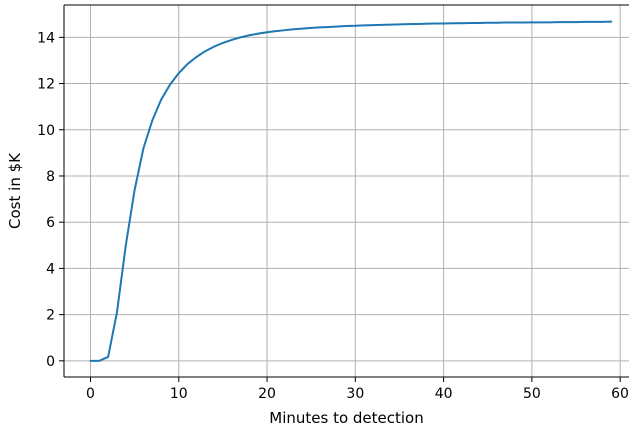 Image resolution: width=629 pixels, height=429 pixels. Describe the element at coordinates (50, 316) in the screenshot. I see `y-tick-label: 2` at that location.